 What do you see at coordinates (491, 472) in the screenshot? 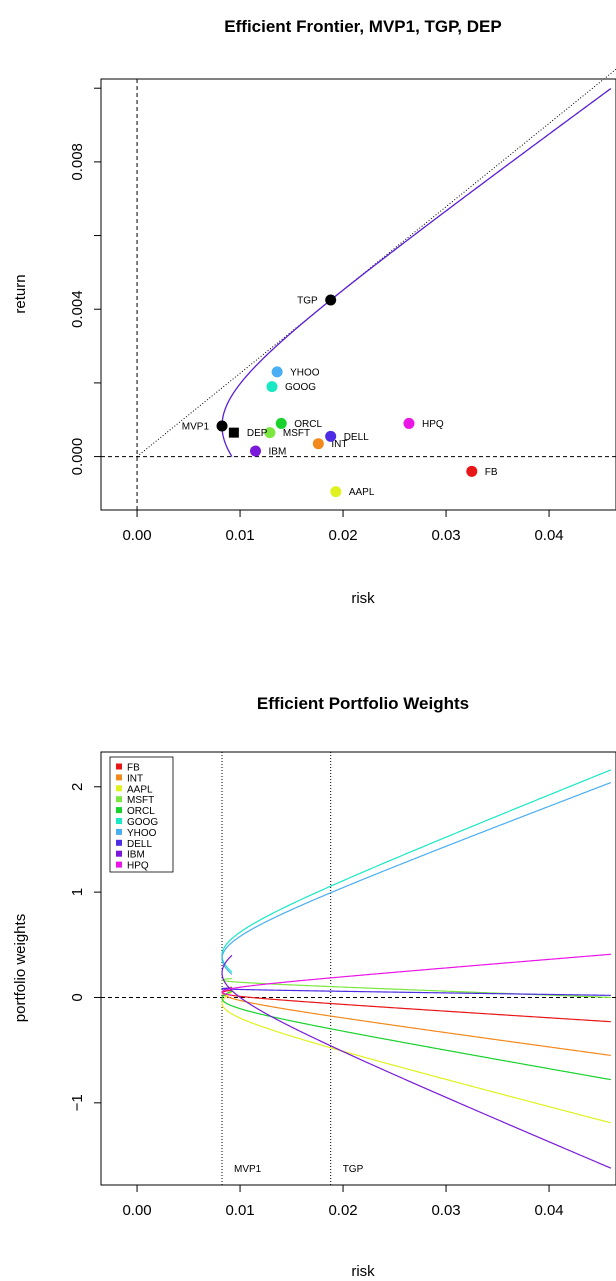
I see `asset-label-fb: FB` at bounding box center [491, 472].